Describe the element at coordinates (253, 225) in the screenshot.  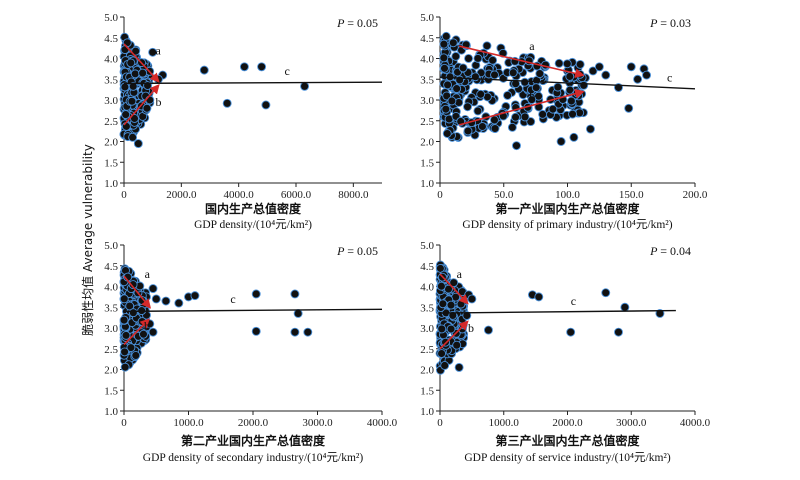
I see `x-label-en: GDP density/(10⁴元/km²)` at that location.